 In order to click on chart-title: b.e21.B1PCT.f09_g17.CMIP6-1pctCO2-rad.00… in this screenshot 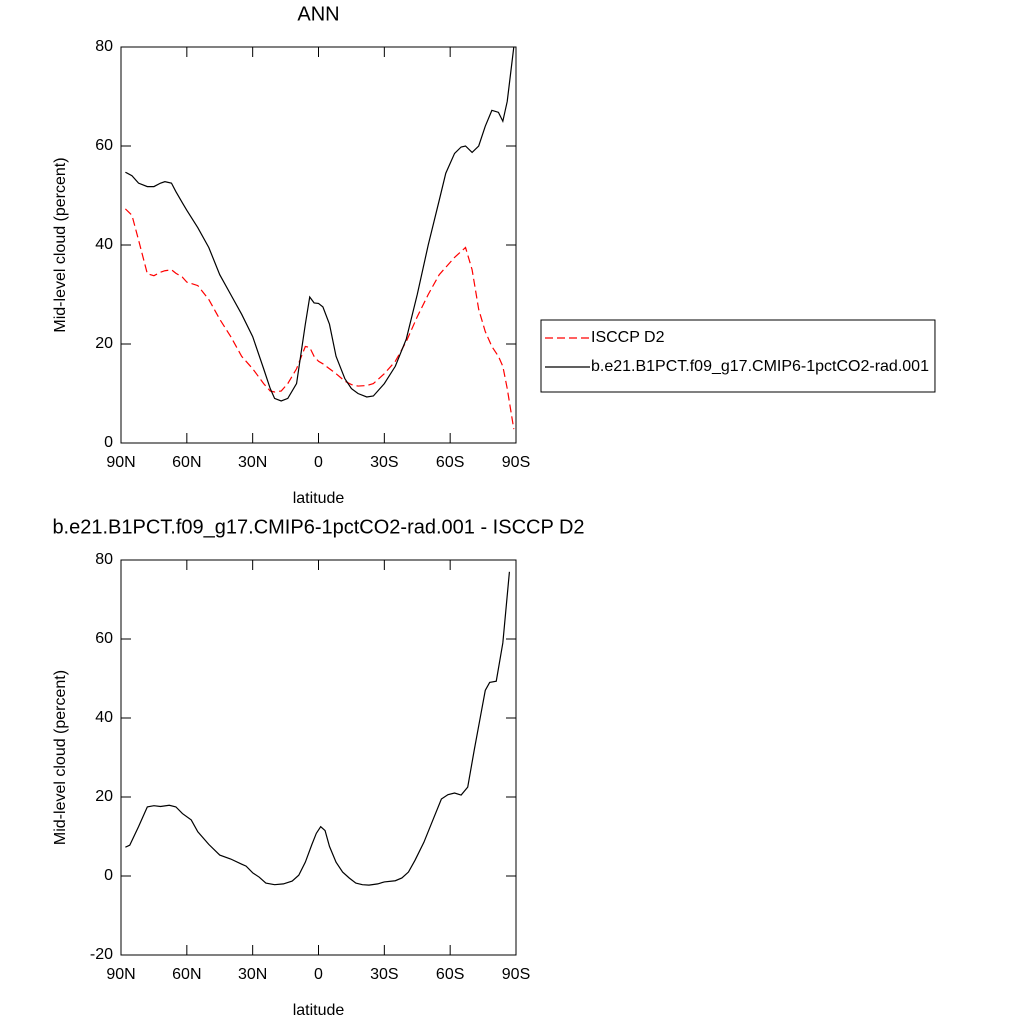, I will do `click(318, 527)`.